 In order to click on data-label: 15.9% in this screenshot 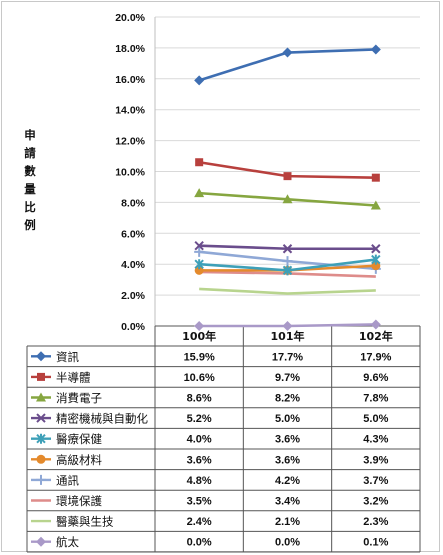, I will do `click(199, 357)`.